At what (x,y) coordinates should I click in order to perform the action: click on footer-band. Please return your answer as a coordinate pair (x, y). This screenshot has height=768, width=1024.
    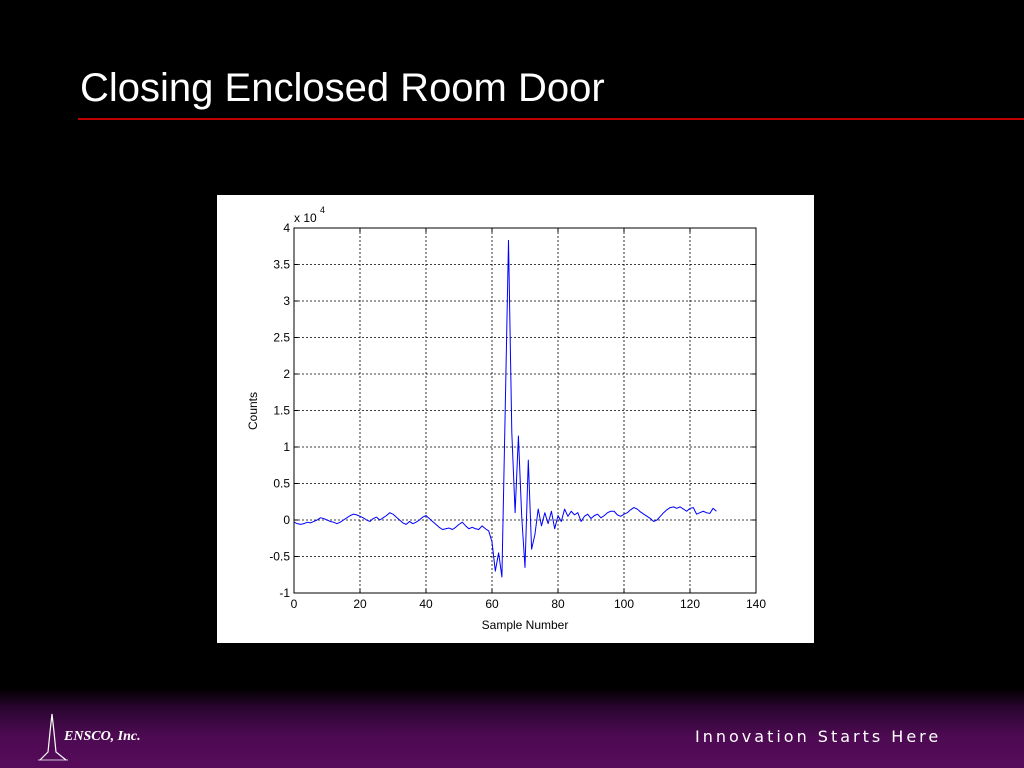
    Looking at the image, I should click on (512, 728).